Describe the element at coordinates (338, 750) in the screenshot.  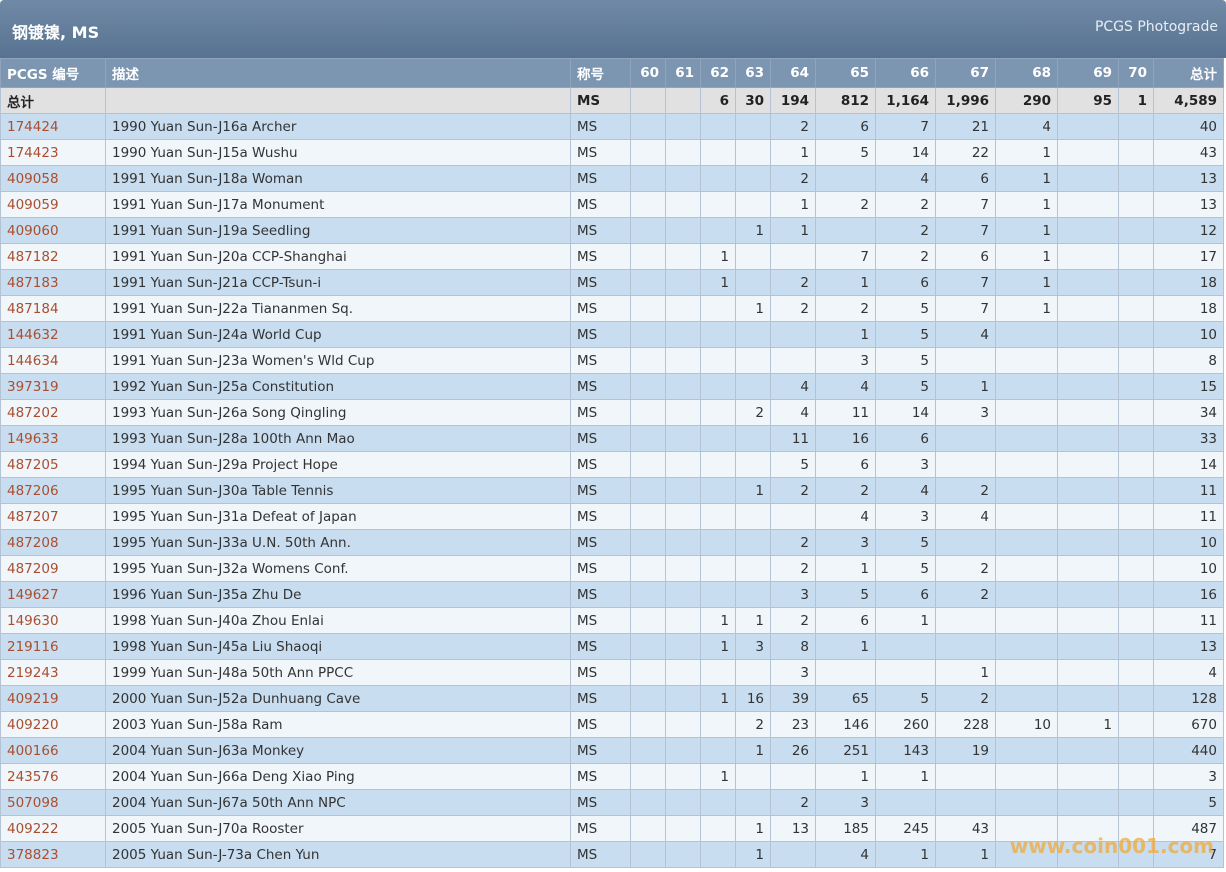
I see `description: 2004 Yuan Sun-J63a Monkey` at that location.